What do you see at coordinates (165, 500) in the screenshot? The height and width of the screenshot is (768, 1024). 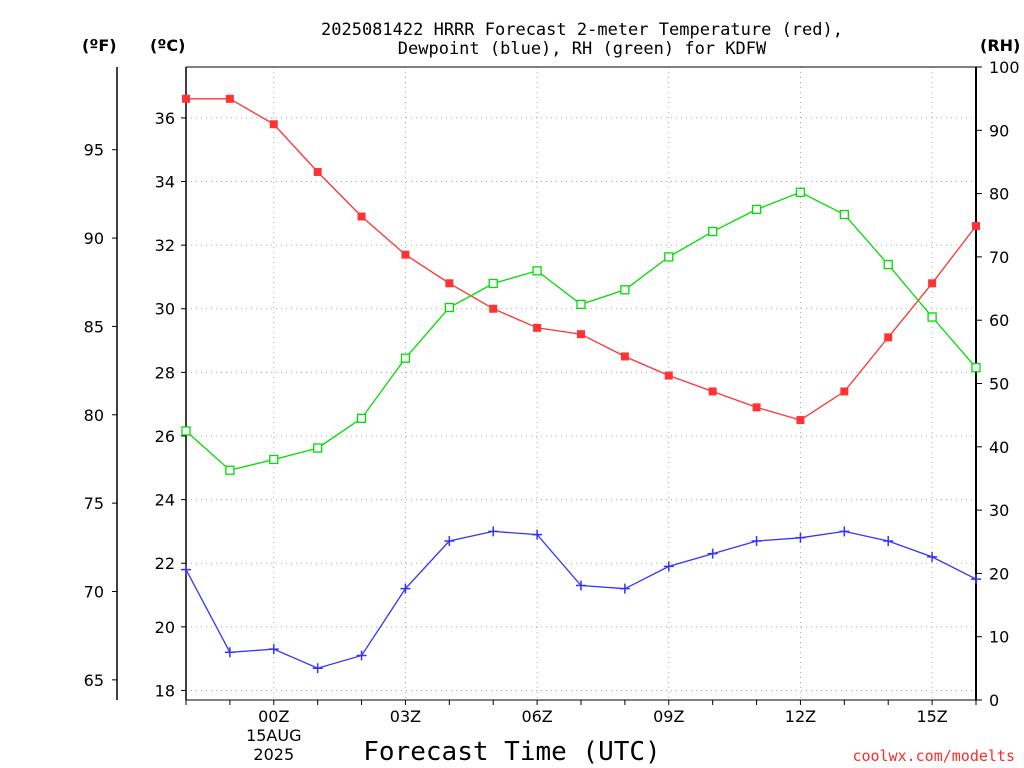 I see `c-tick-label: 24` at bounding box center [165, 500].